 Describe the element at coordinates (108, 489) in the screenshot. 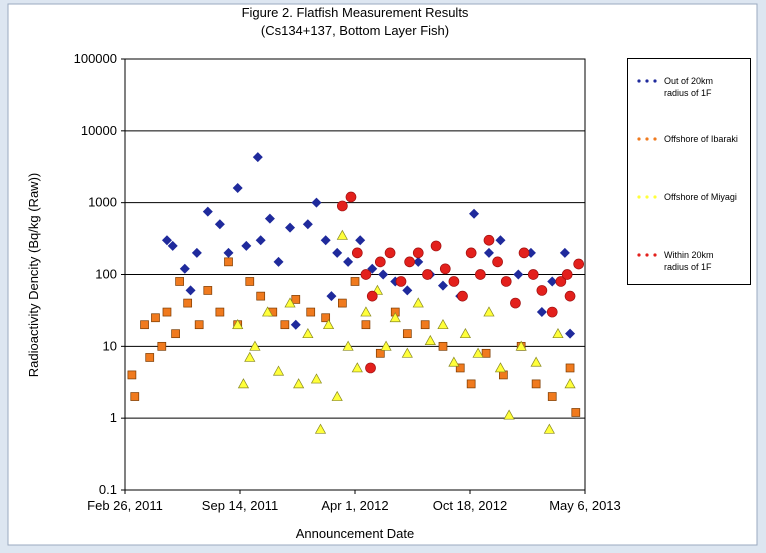

I see `y-tick-label: 0.1` at that location.